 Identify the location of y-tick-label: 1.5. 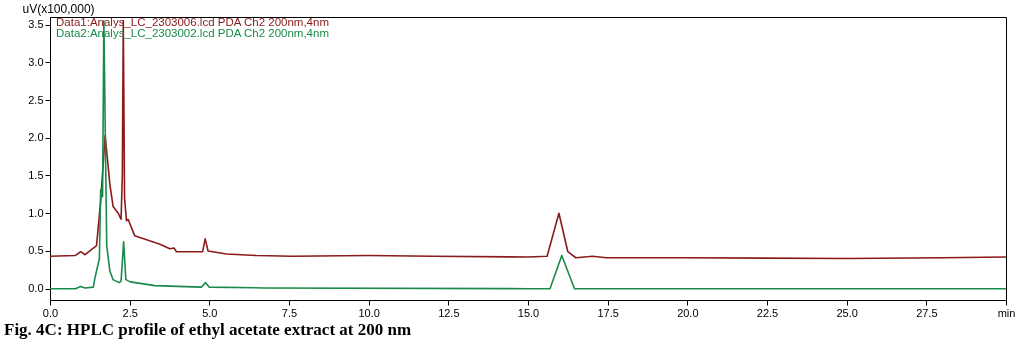
(36, 174).